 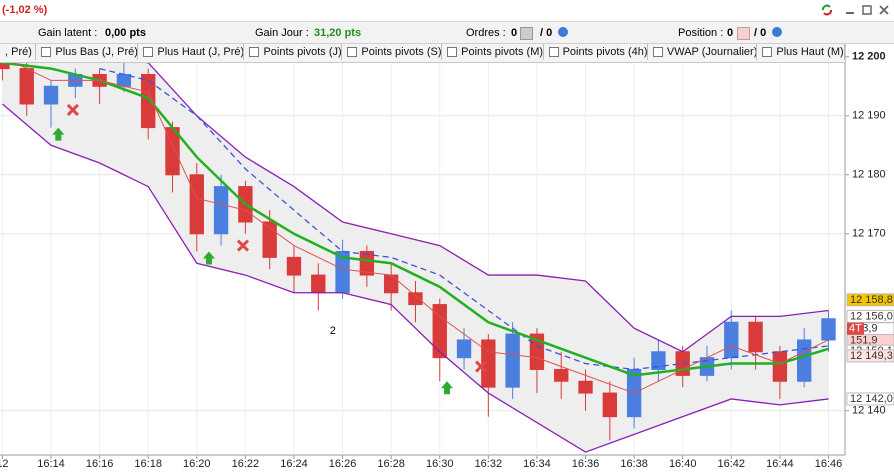 I want to click on indicator-tab: Points pivots (4h), so click(x=596, y=52).